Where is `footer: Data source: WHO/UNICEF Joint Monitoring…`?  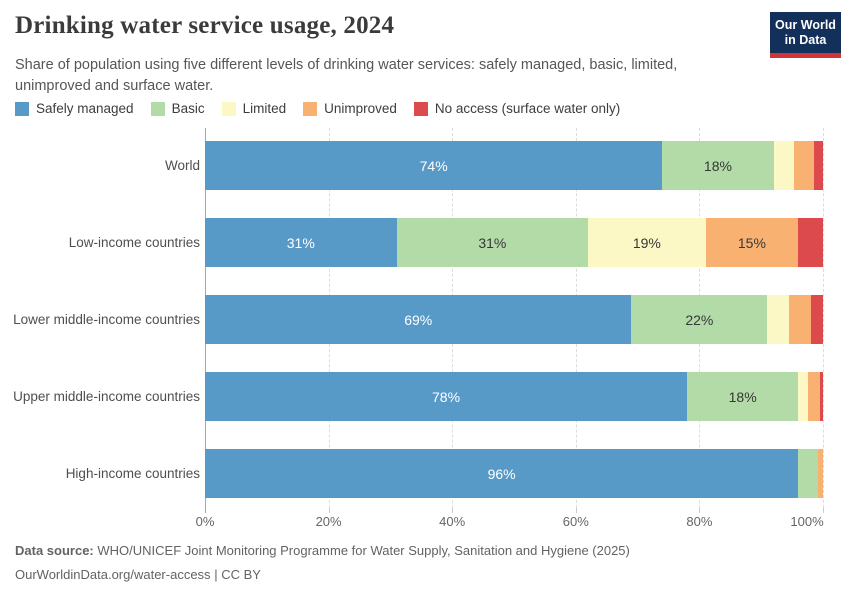
footer: Data source: WHO/UNICEF Joint Monitoring… is located at coordinates (425, 566).